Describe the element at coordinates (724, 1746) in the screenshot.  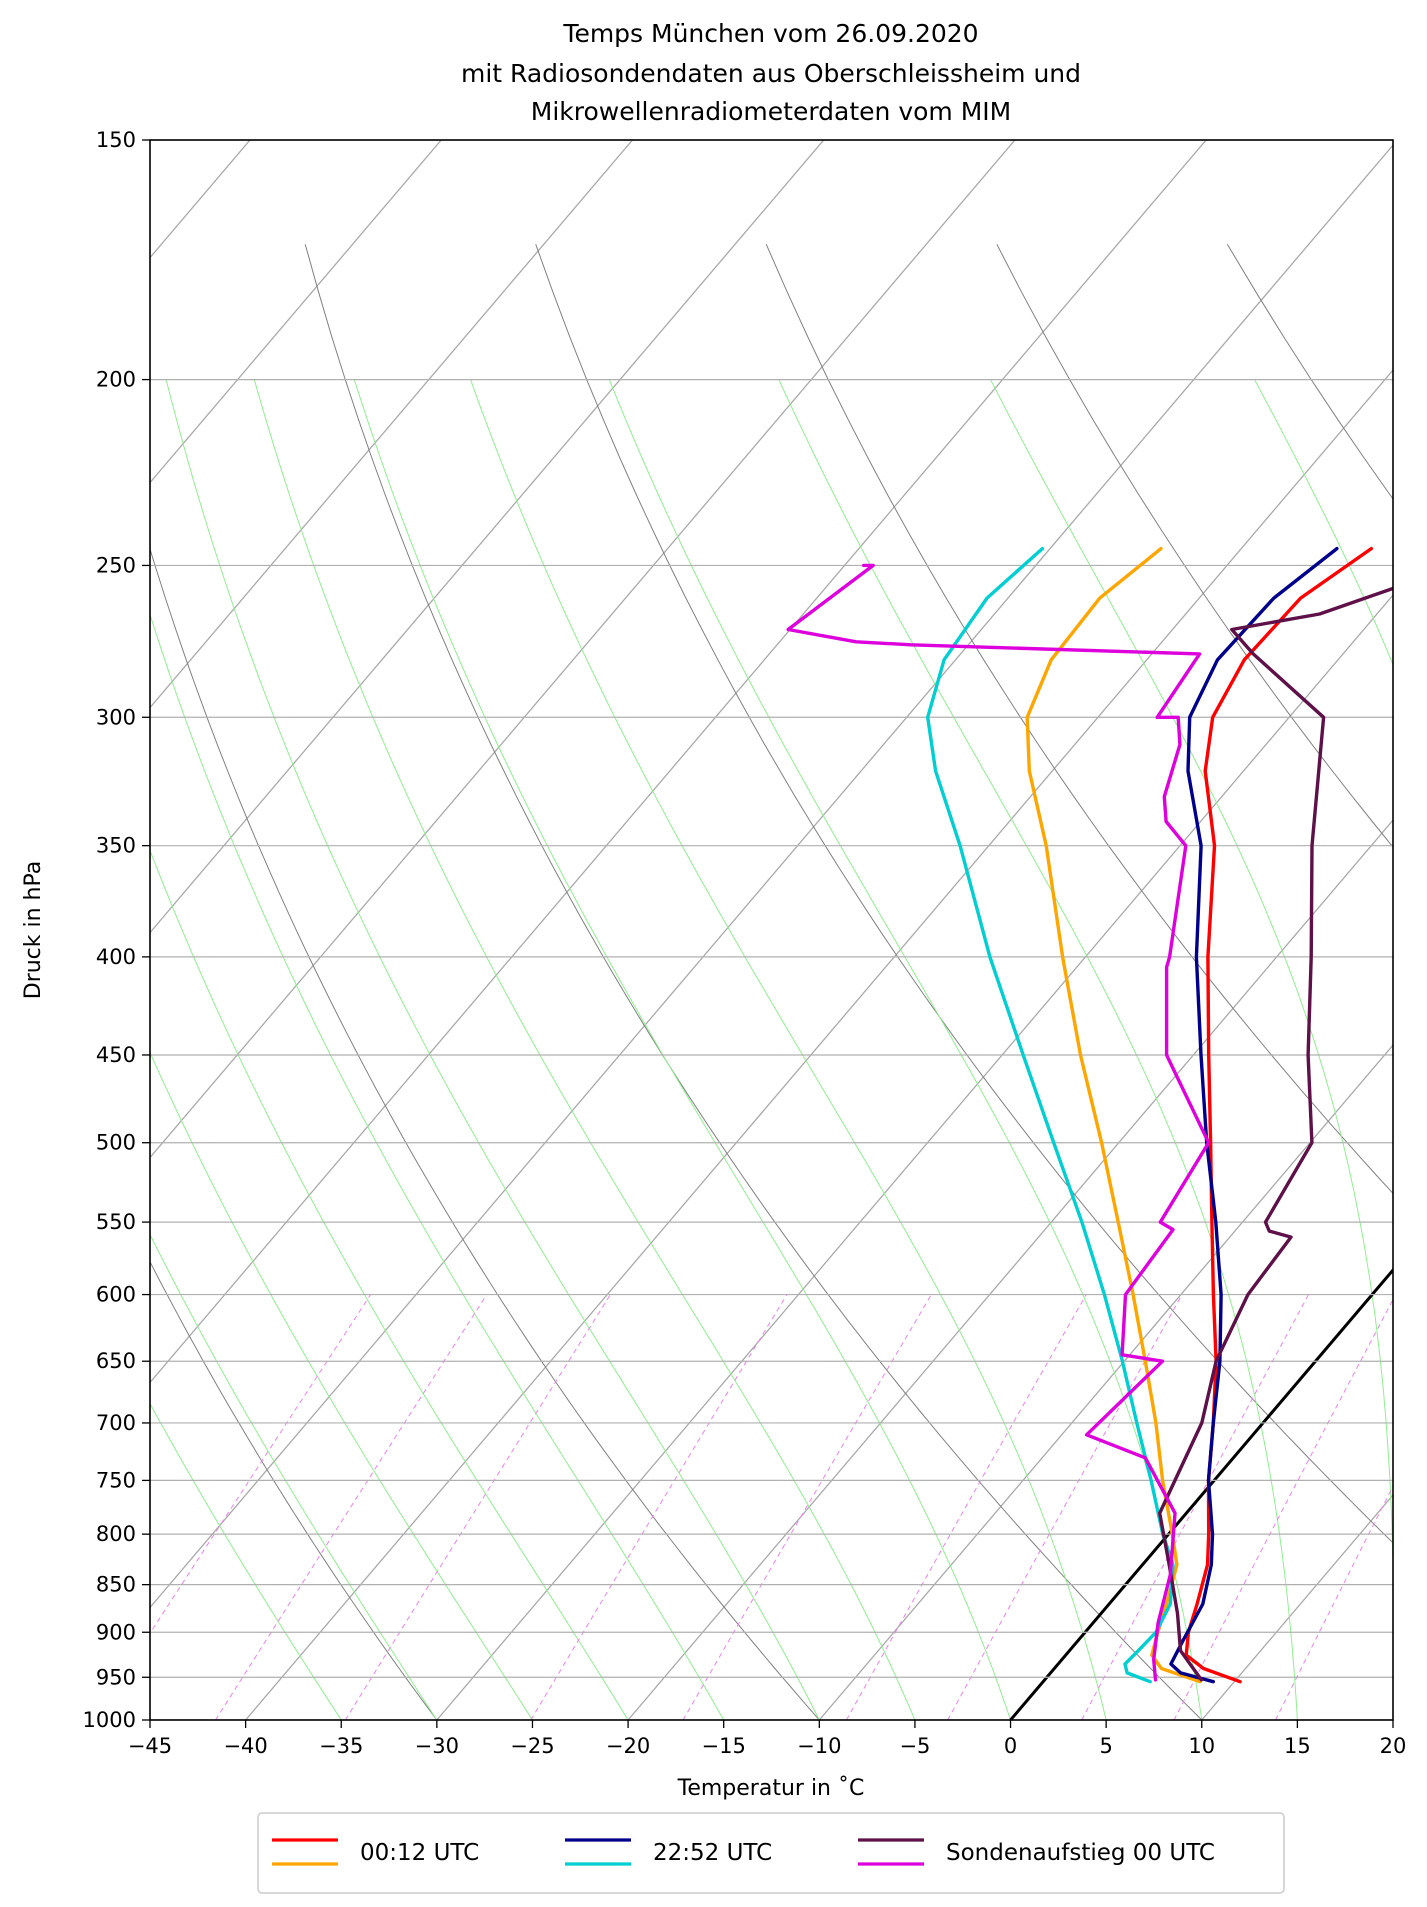
I see `x-tick-label: −15` at that location.